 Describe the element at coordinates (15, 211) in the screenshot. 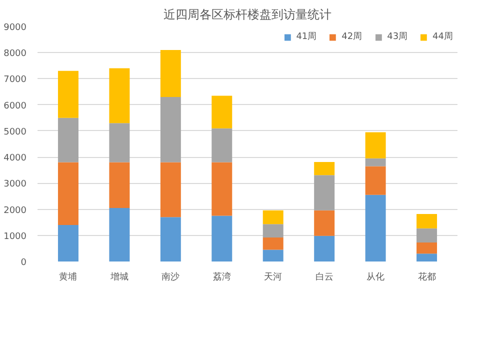

I see `y-tick-label: 2000` at that location.